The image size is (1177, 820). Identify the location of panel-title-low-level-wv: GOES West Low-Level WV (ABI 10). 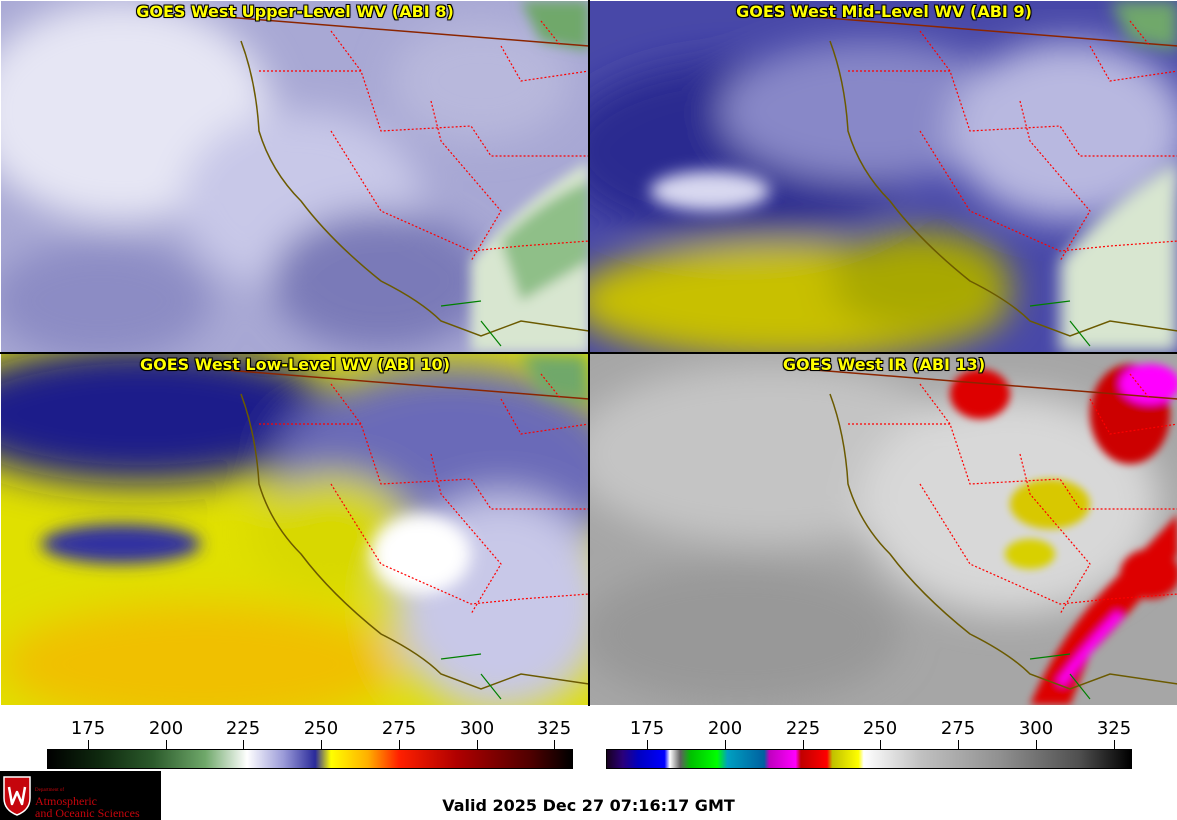
(294, 364).